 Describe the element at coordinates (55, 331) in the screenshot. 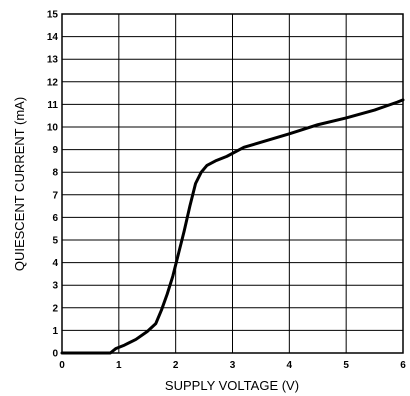

I see `y-tick-label-1: 1` at that location.